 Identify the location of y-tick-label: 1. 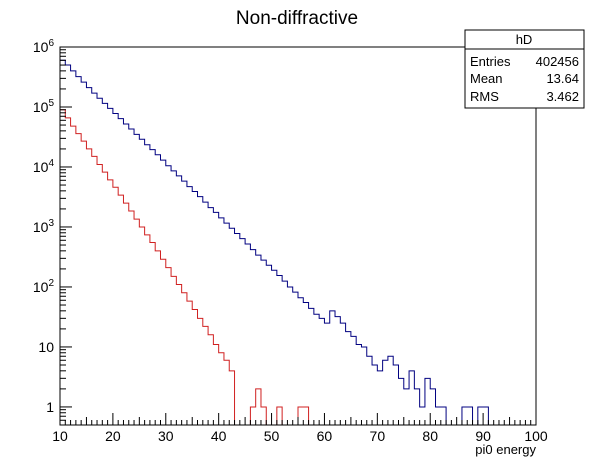
(50, 407).